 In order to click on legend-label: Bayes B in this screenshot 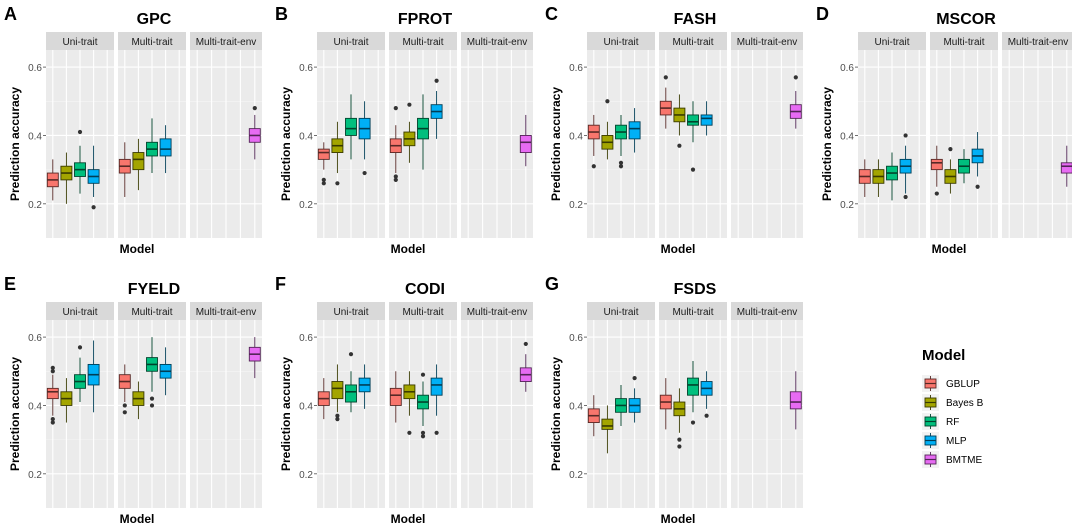, I will do `click(965, 403)`.